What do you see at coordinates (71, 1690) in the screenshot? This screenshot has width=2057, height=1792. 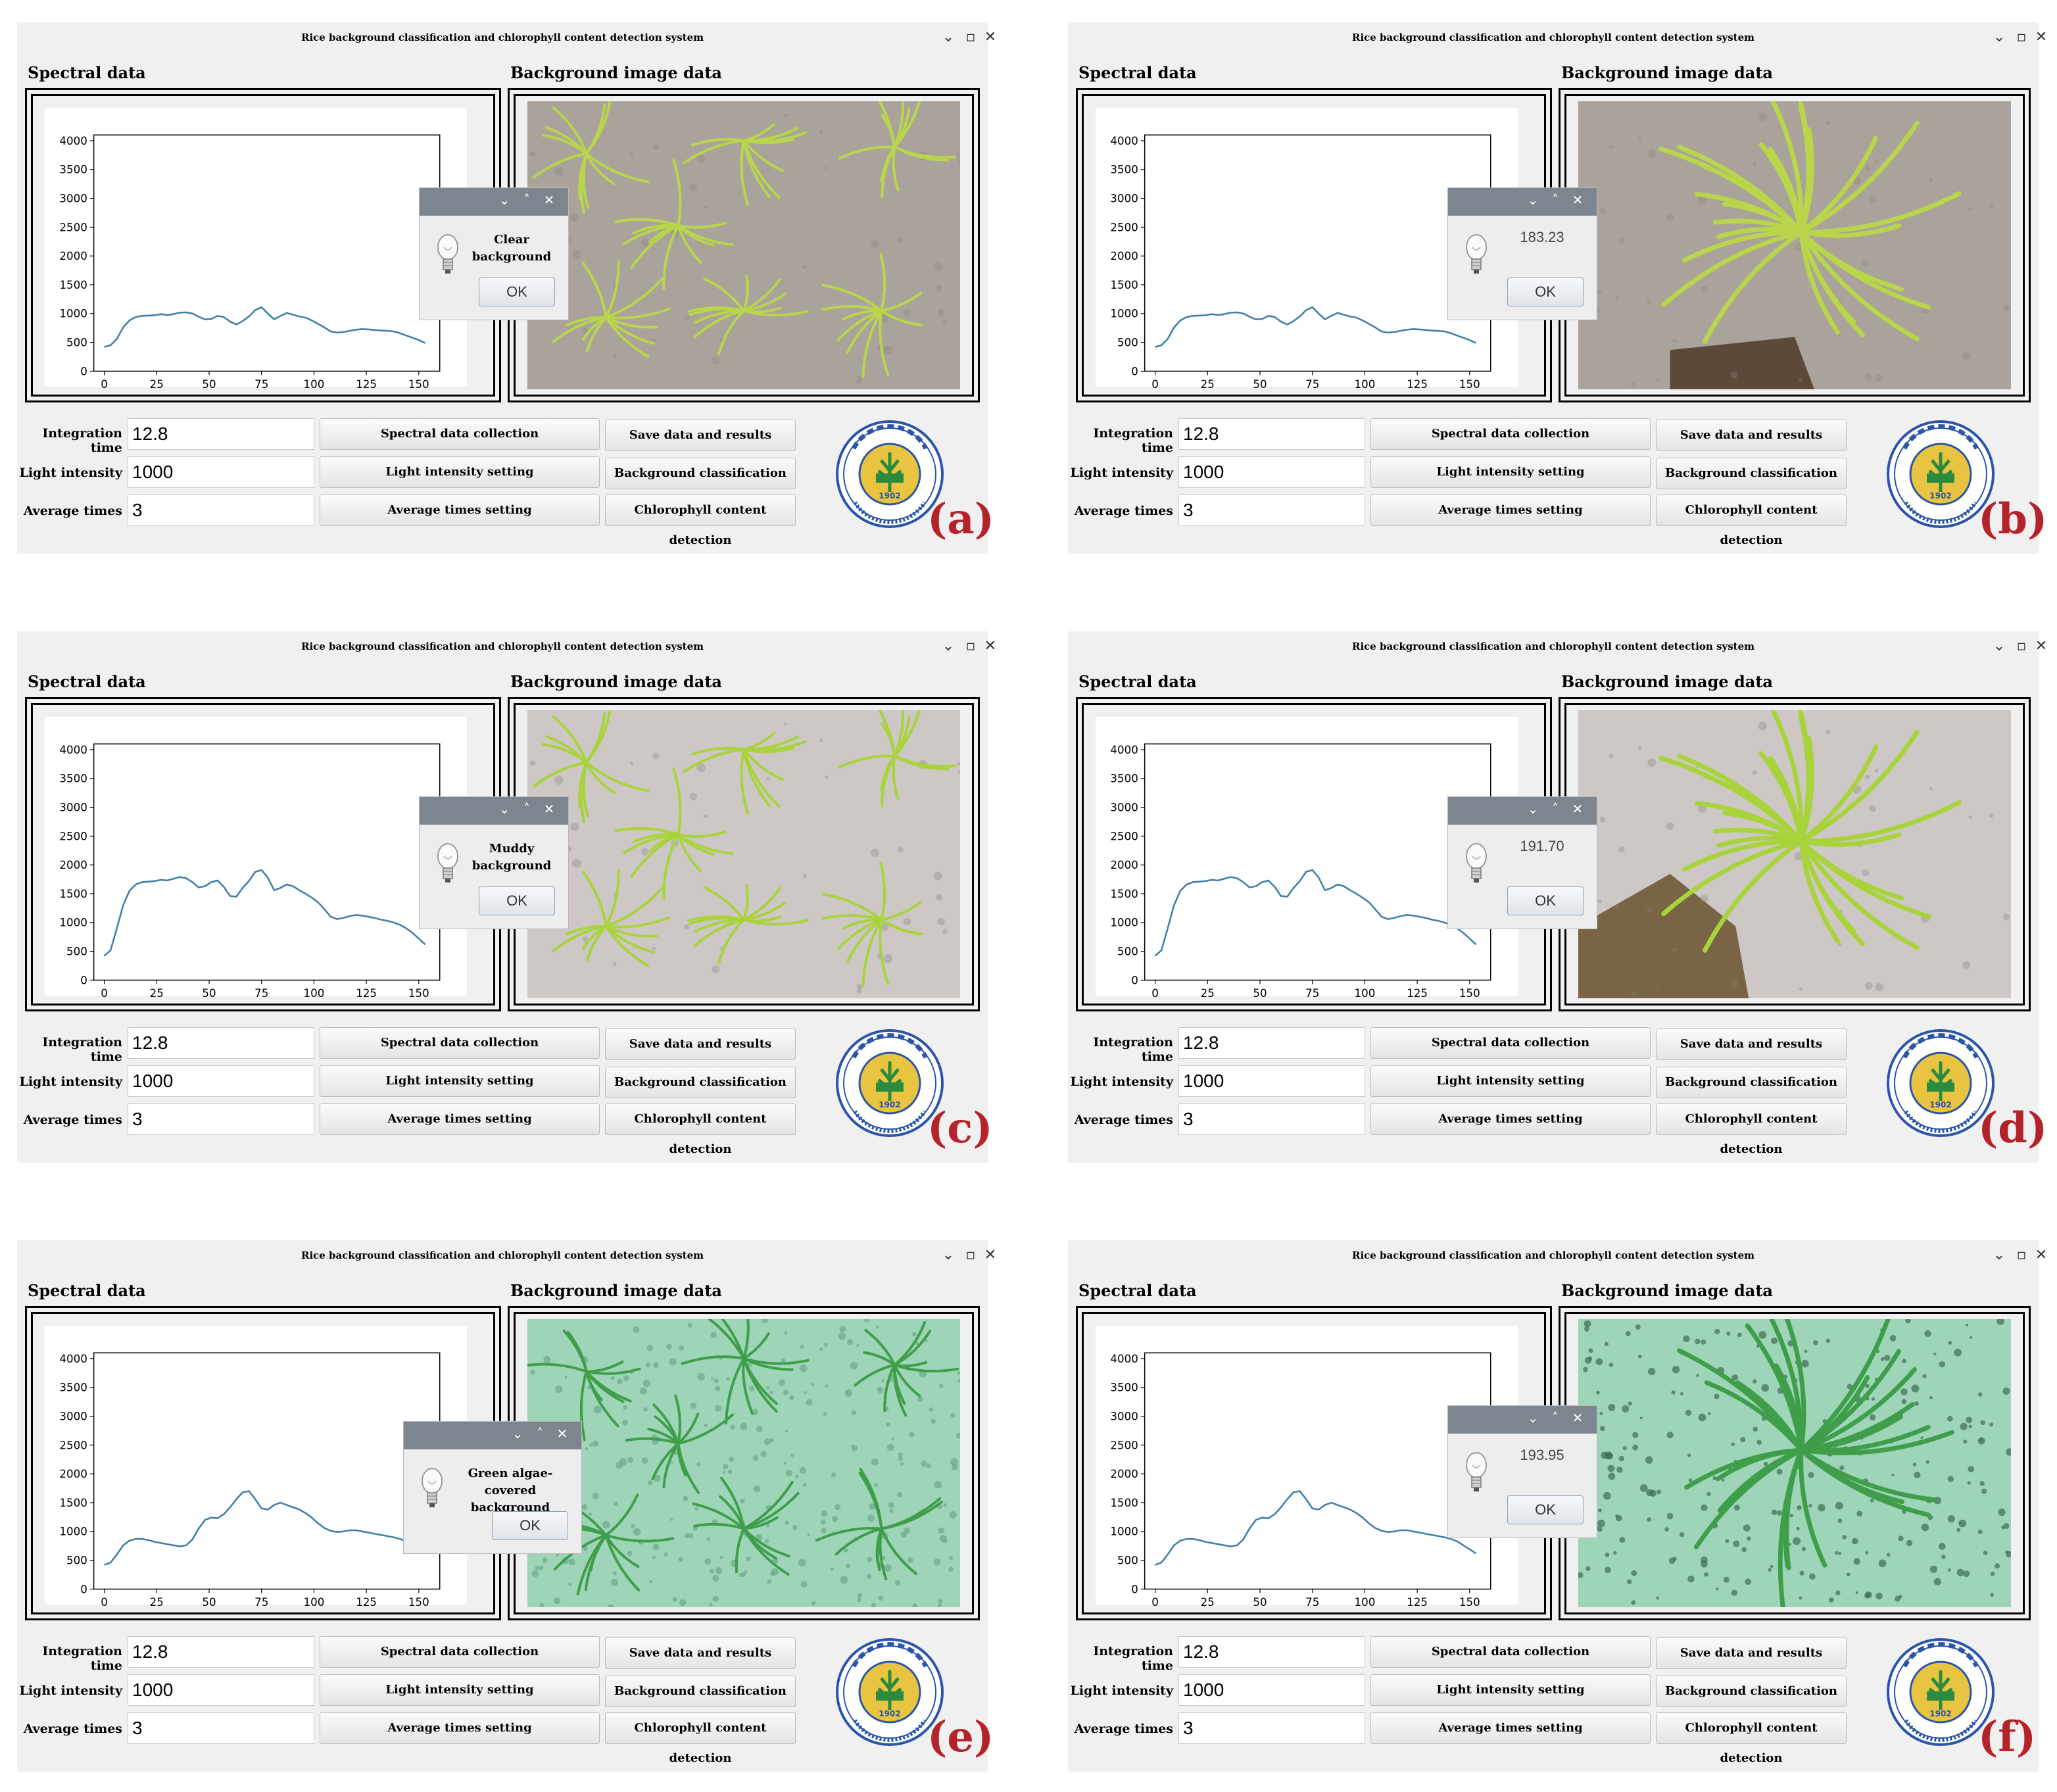 I see `light-intensity-label: Light intensity` at bounding box center [71, 1690].